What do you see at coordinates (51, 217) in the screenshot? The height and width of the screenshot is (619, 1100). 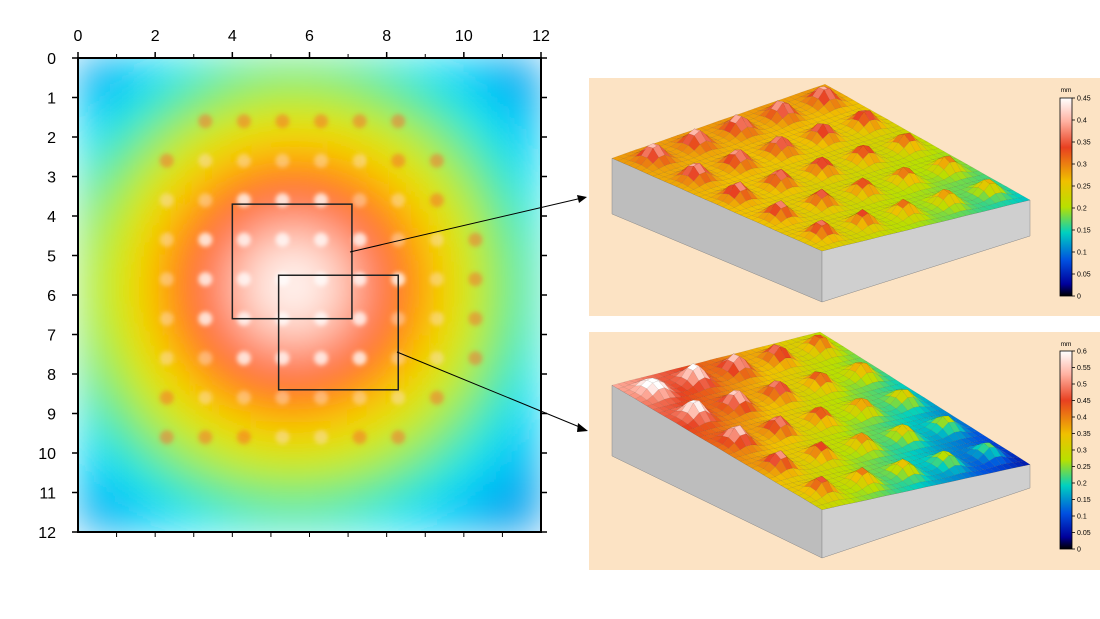 I see `y-tick-label: 4` at bounding box center [51, 217].